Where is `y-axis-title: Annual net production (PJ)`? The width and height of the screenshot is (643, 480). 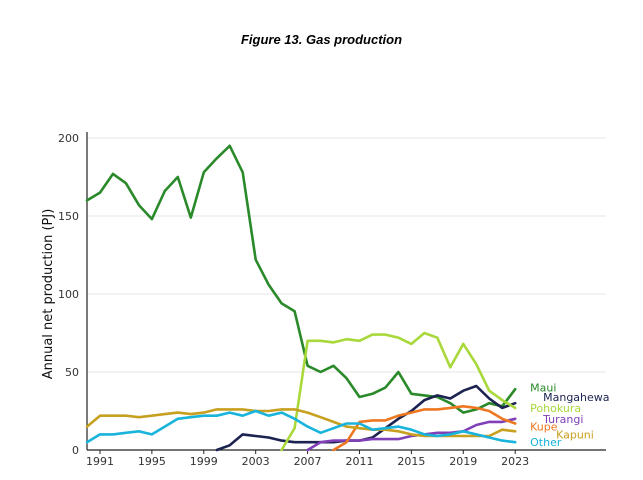 y-axis-title: Annual net production (PJ) is located at coordinates (48, 294).